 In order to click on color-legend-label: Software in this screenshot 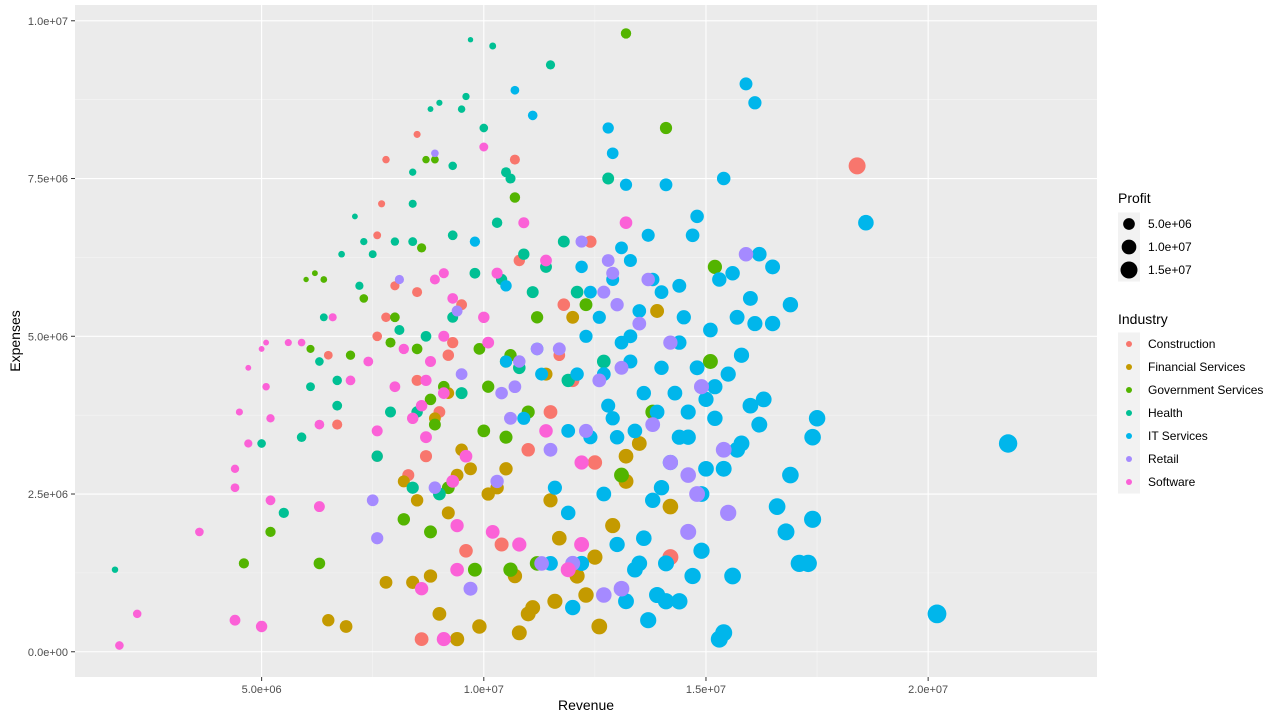, I will do `click(1172, 482)`.